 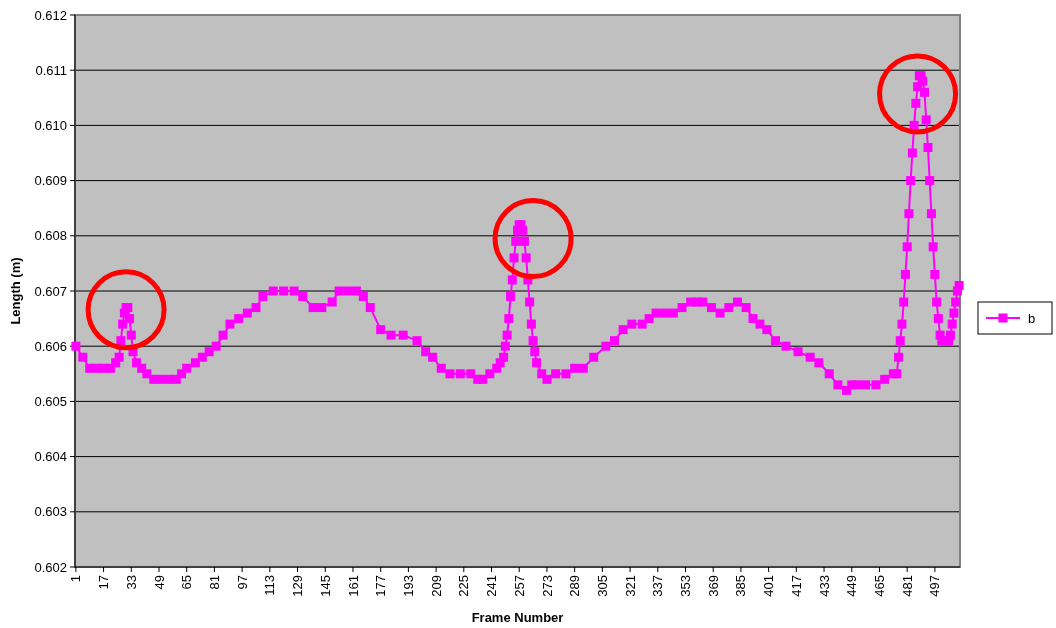 What do you see at coordinates (575, 586) in the screenshot?
I see `x-tick-label: 289` at bounding box center [575, 586].